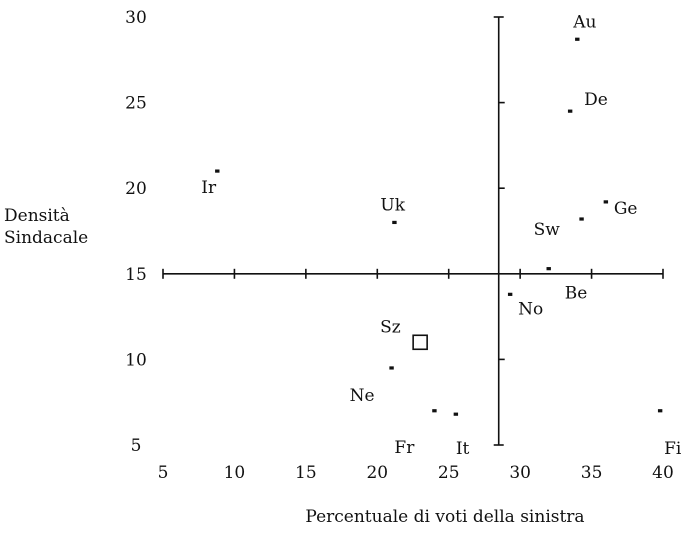 The image size is (682, 535). I want to click on point-label-ne: Ne, so click(362, 396).